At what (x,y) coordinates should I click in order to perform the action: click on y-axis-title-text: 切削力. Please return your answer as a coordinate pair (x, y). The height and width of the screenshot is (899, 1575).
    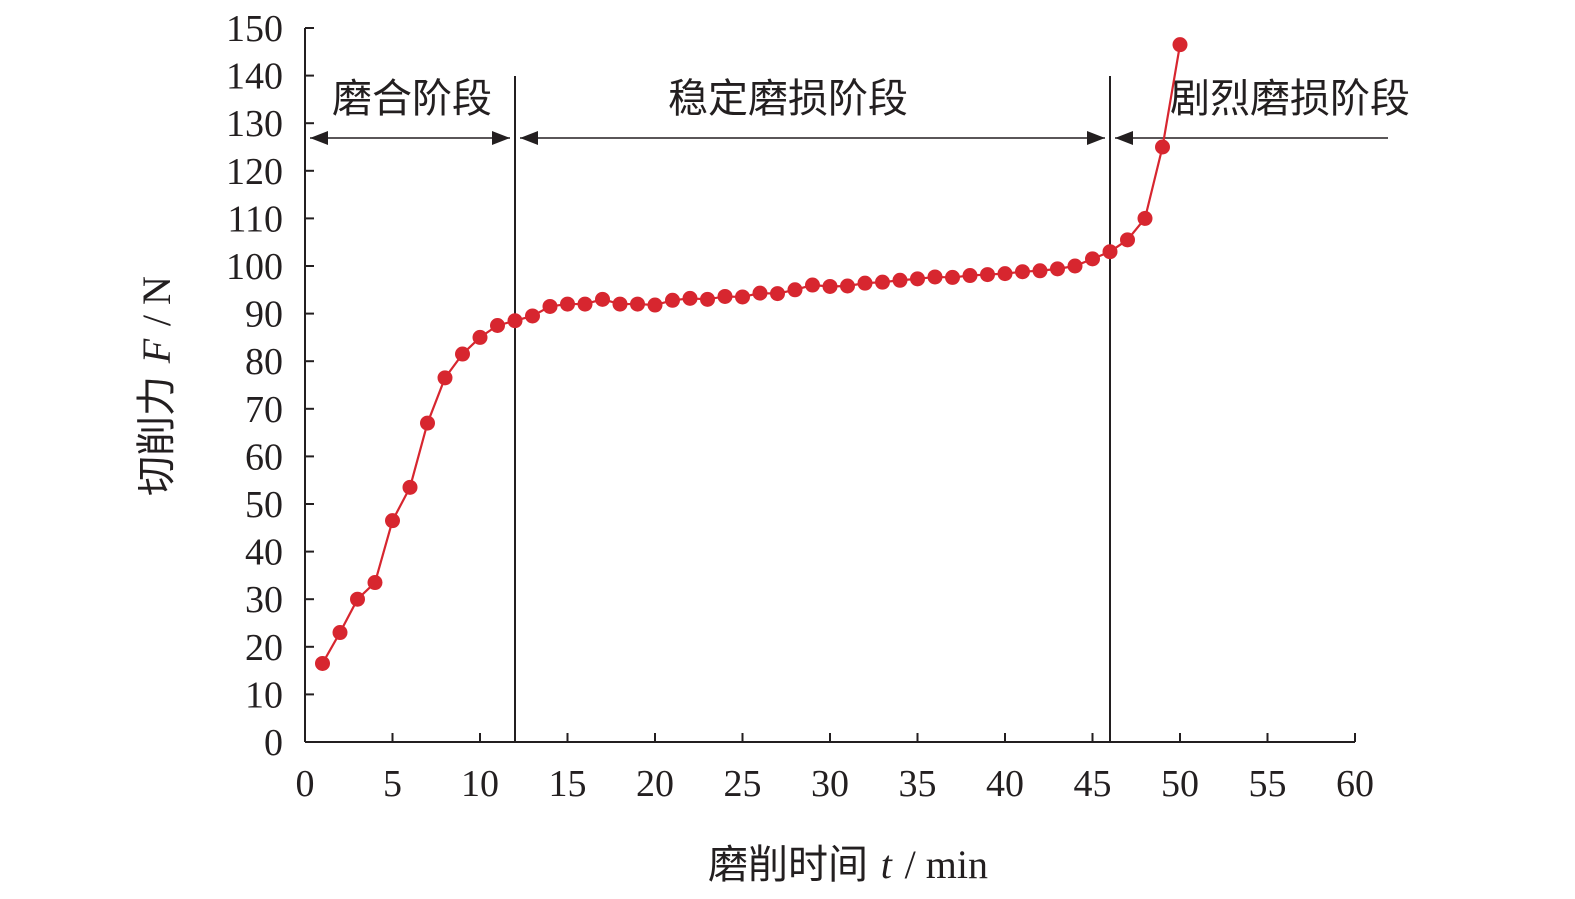
    Looking at the image, I should click on (157, 436).